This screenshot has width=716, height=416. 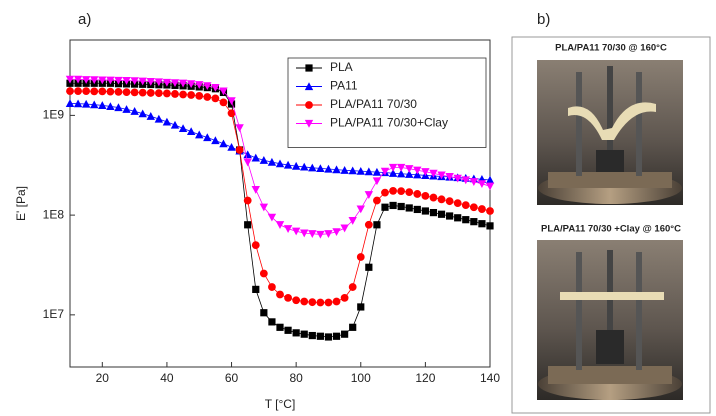 What do you see at coordinates (341, 67) in the screenshot?
I see `legend-label: PLA` at bounding box center [341, 67].